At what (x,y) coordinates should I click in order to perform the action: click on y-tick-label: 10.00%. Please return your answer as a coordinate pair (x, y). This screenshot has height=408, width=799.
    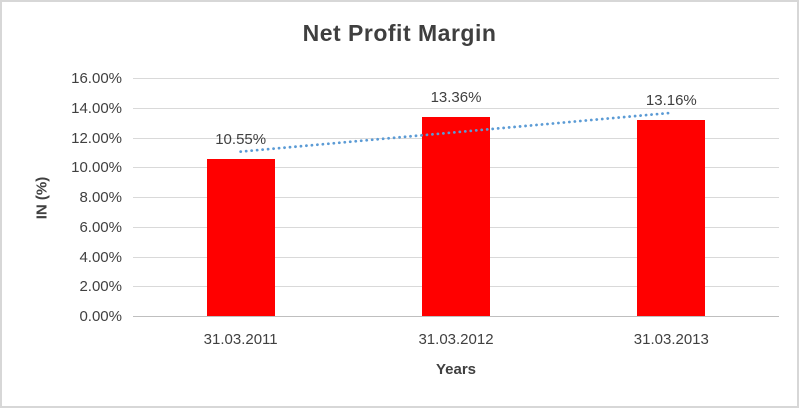
    Looking at the image, I should click on (96, 168).